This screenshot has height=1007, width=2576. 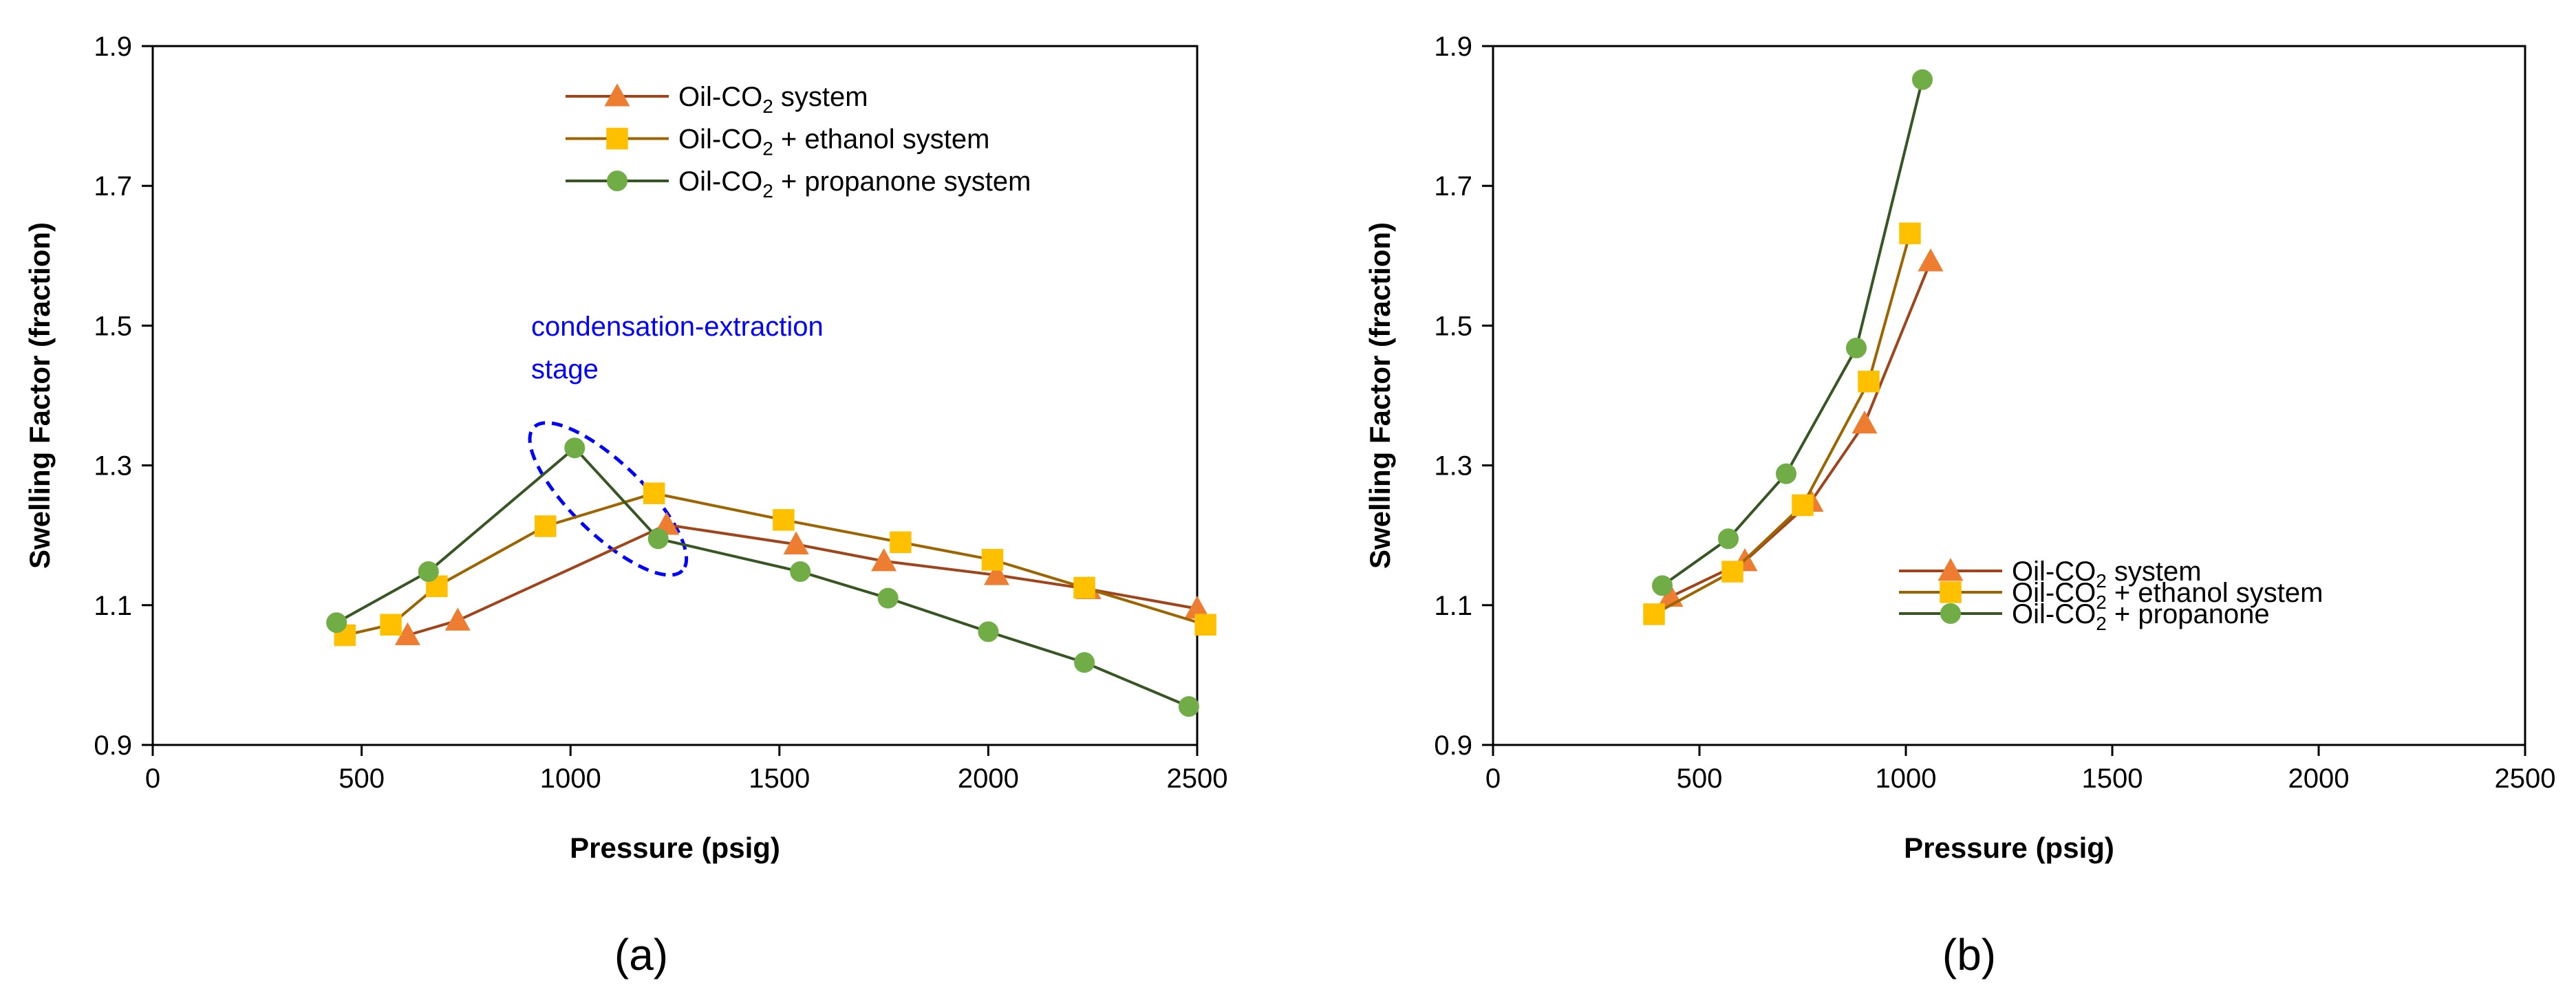 I want to click on series-triangle, so click(x=1801, y=427).